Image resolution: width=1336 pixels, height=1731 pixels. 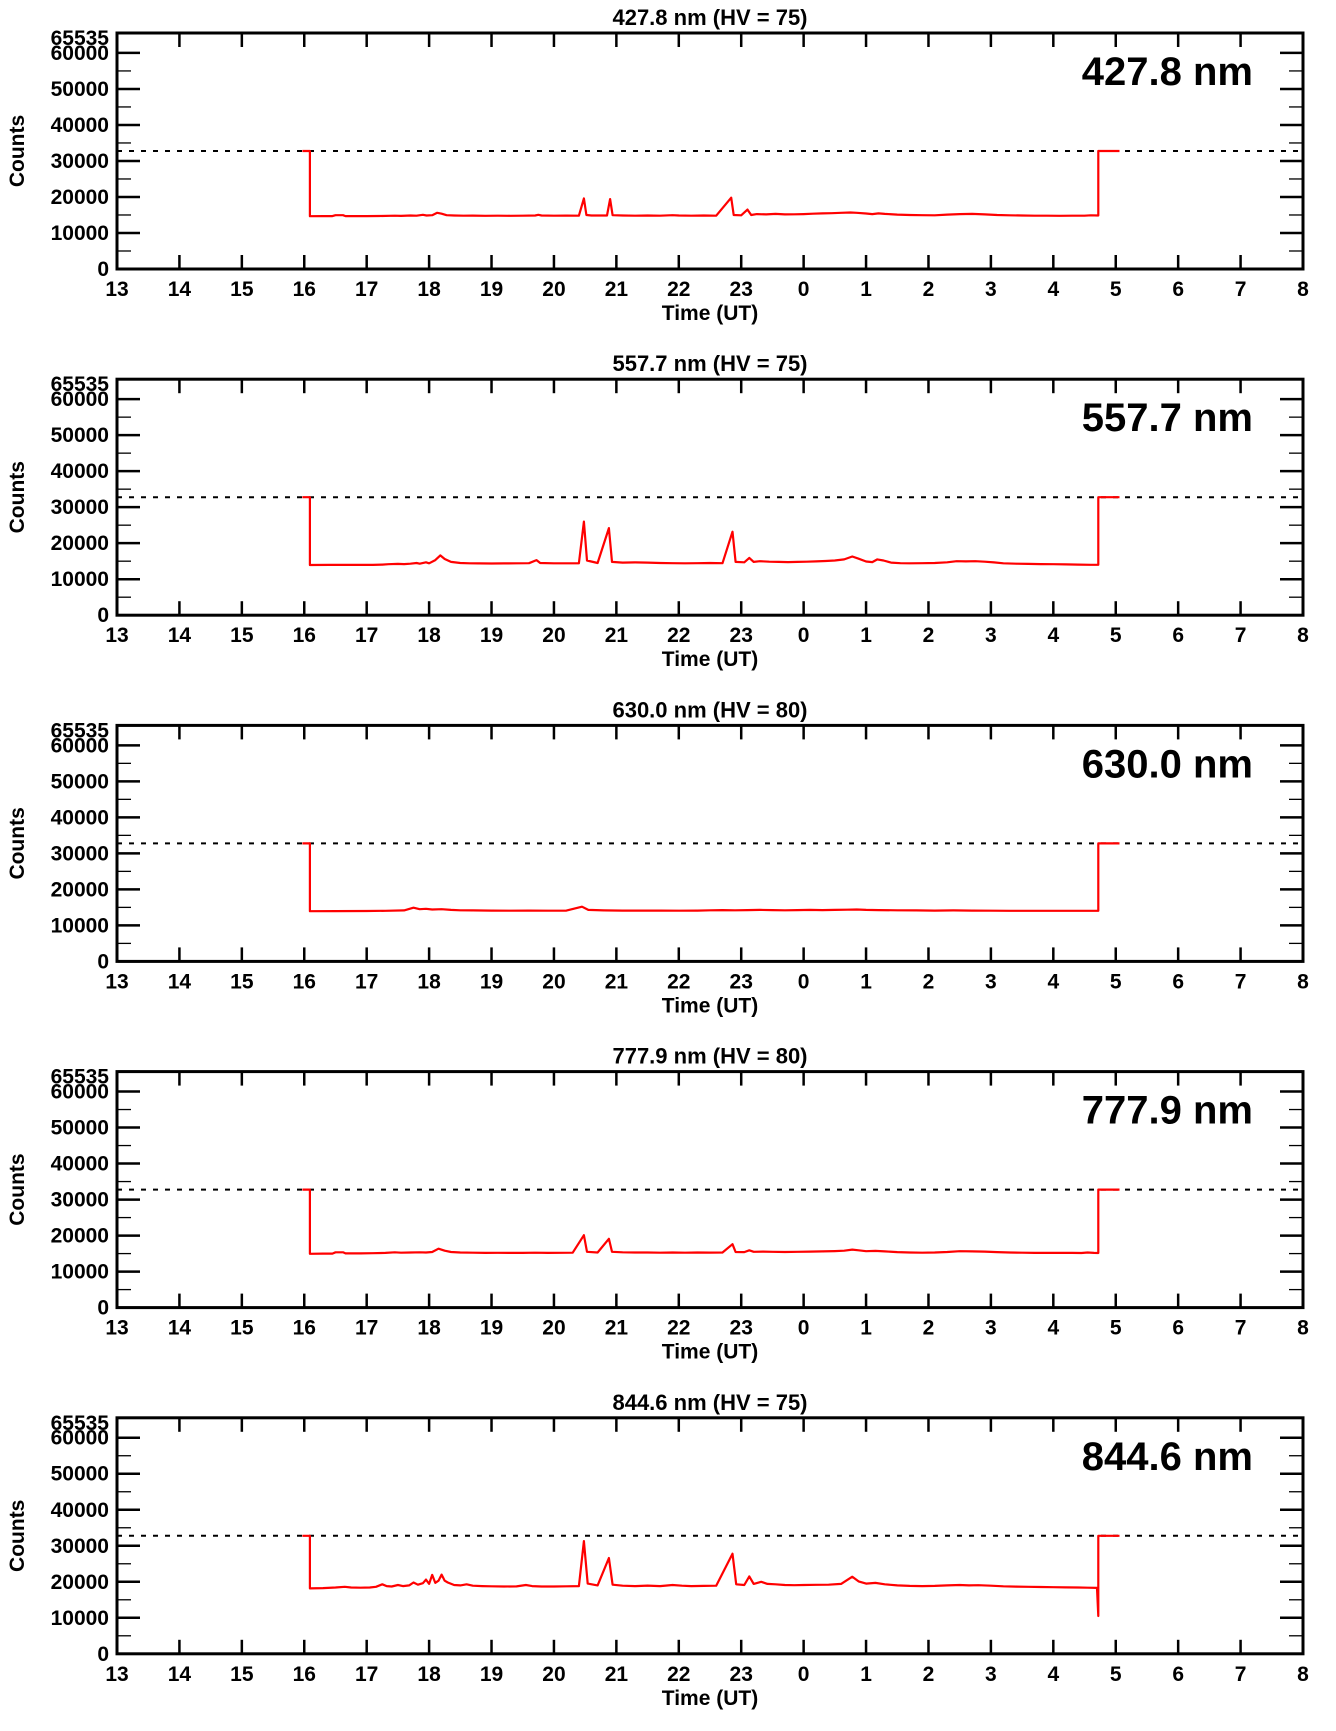 I want to click on panel-title: 557.7 nm (HV = 75), so click(x=709, y=363).